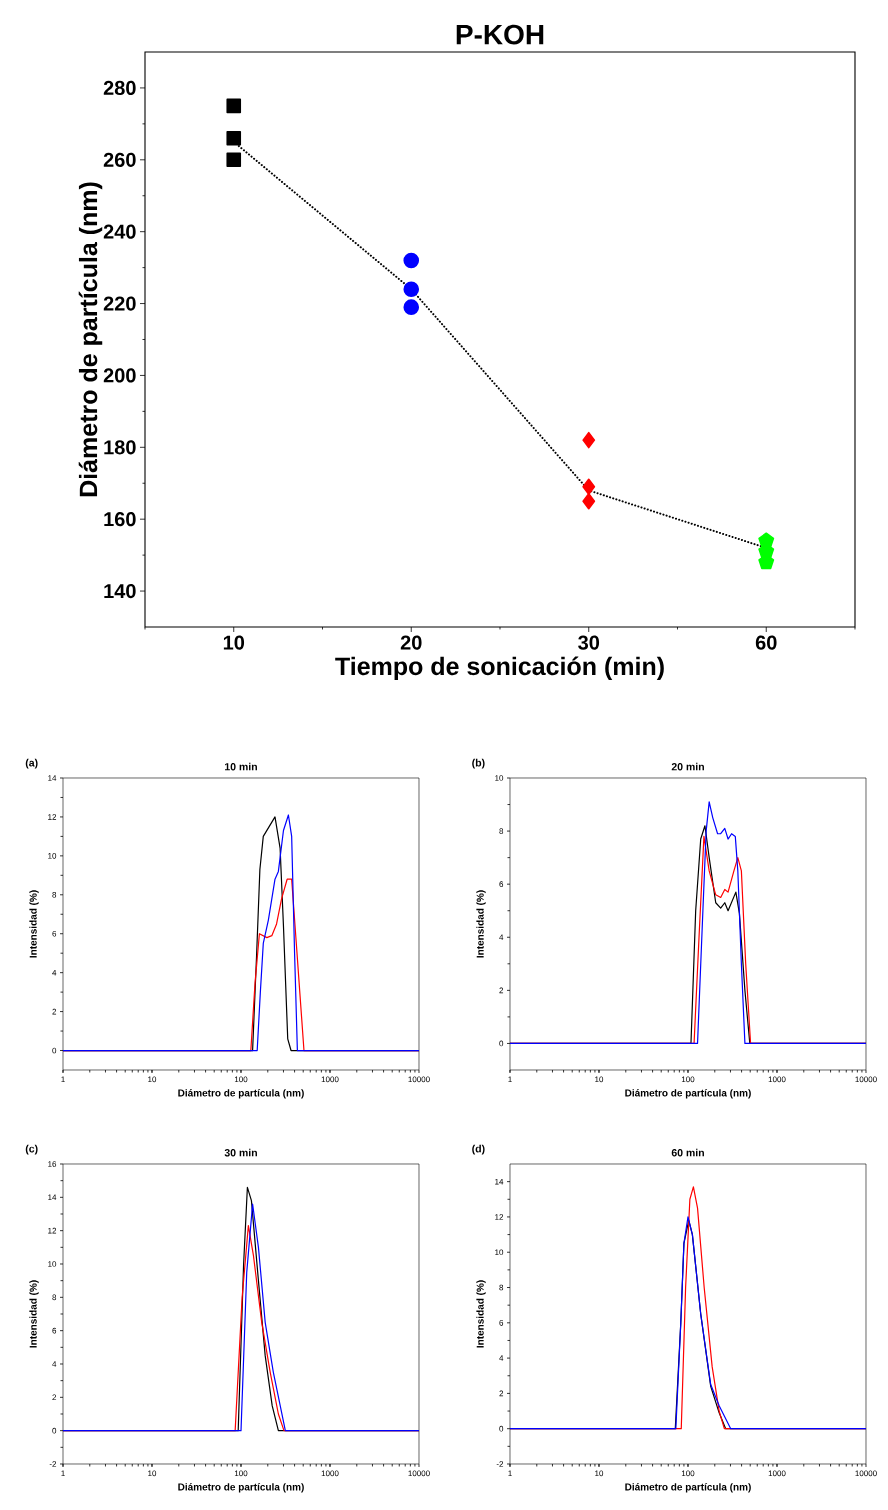 The image size is (888, 1510). Describe the element at coordinates (687, 766) in the screenshot. I see `chart-title: 20 min` at that location.